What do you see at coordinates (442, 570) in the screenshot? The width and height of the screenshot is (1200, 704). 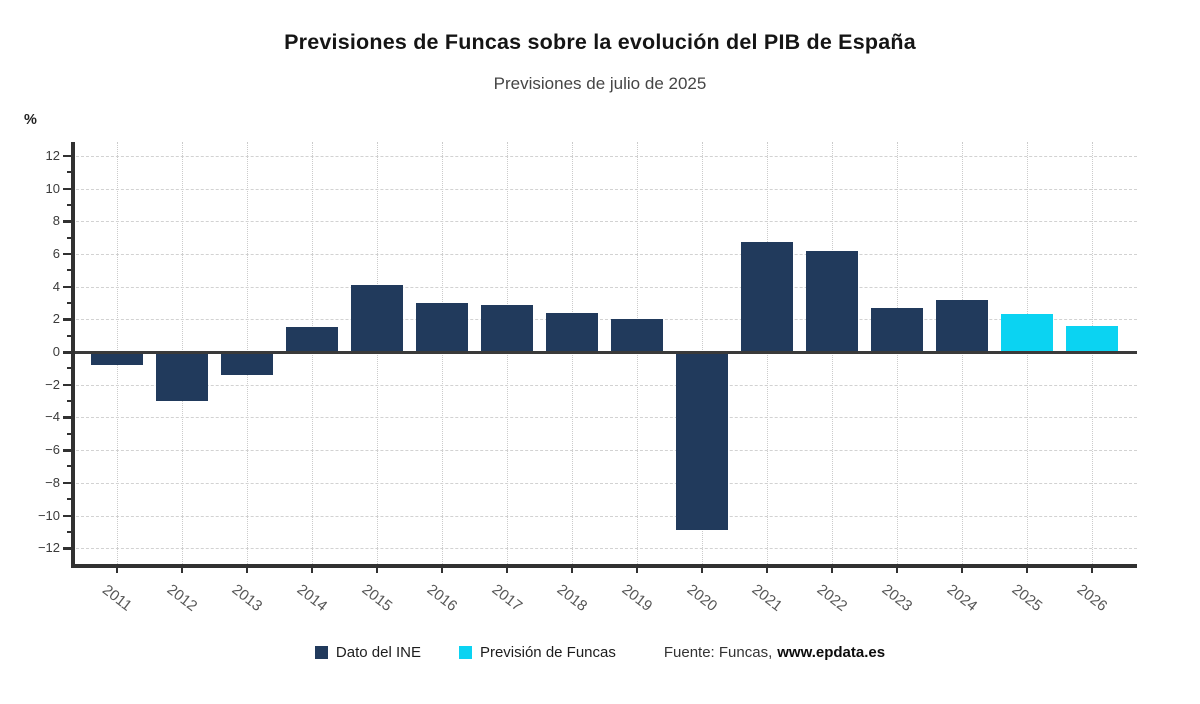 I see `x-tick-2016` at bounding box center [442, 570].